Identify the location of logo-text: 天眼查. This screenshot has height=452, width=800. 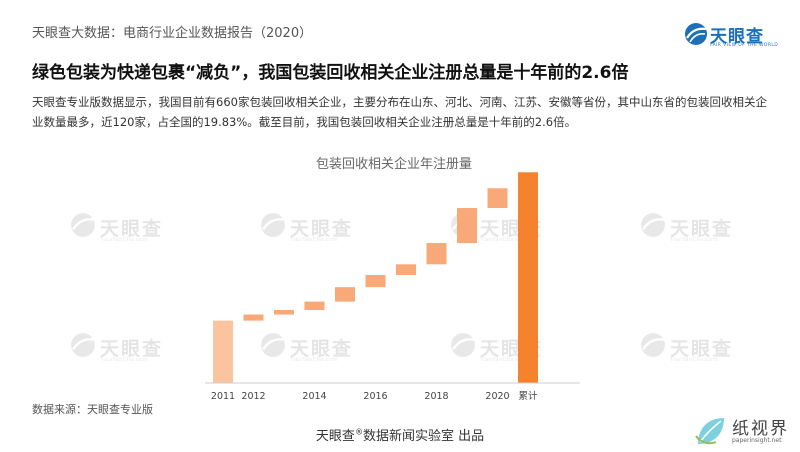
(737, 37).